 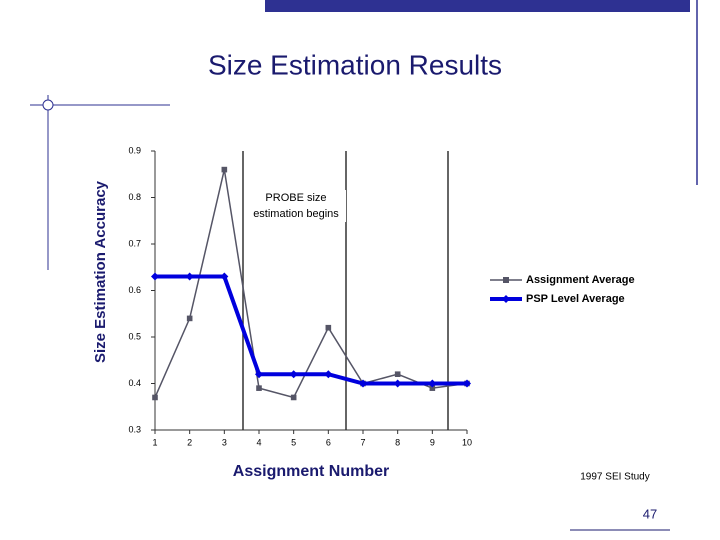 What do you see at coordinates (154, 442) in the screenshot?
I see `x-tick-label: 1` at bounding box center [154, 442].